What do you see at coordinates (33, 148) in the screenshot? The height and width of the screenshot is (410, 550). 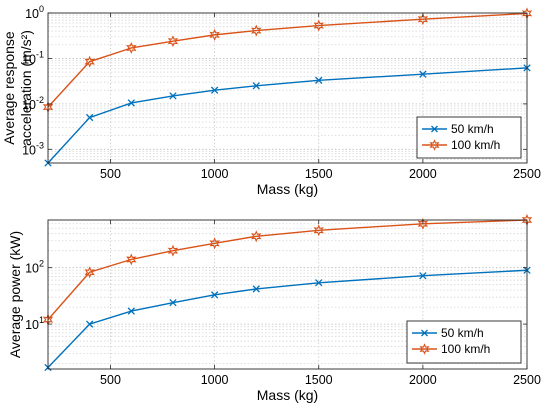 I see `y-tick-label: 10⁻³` at bounding box center [33, 148].